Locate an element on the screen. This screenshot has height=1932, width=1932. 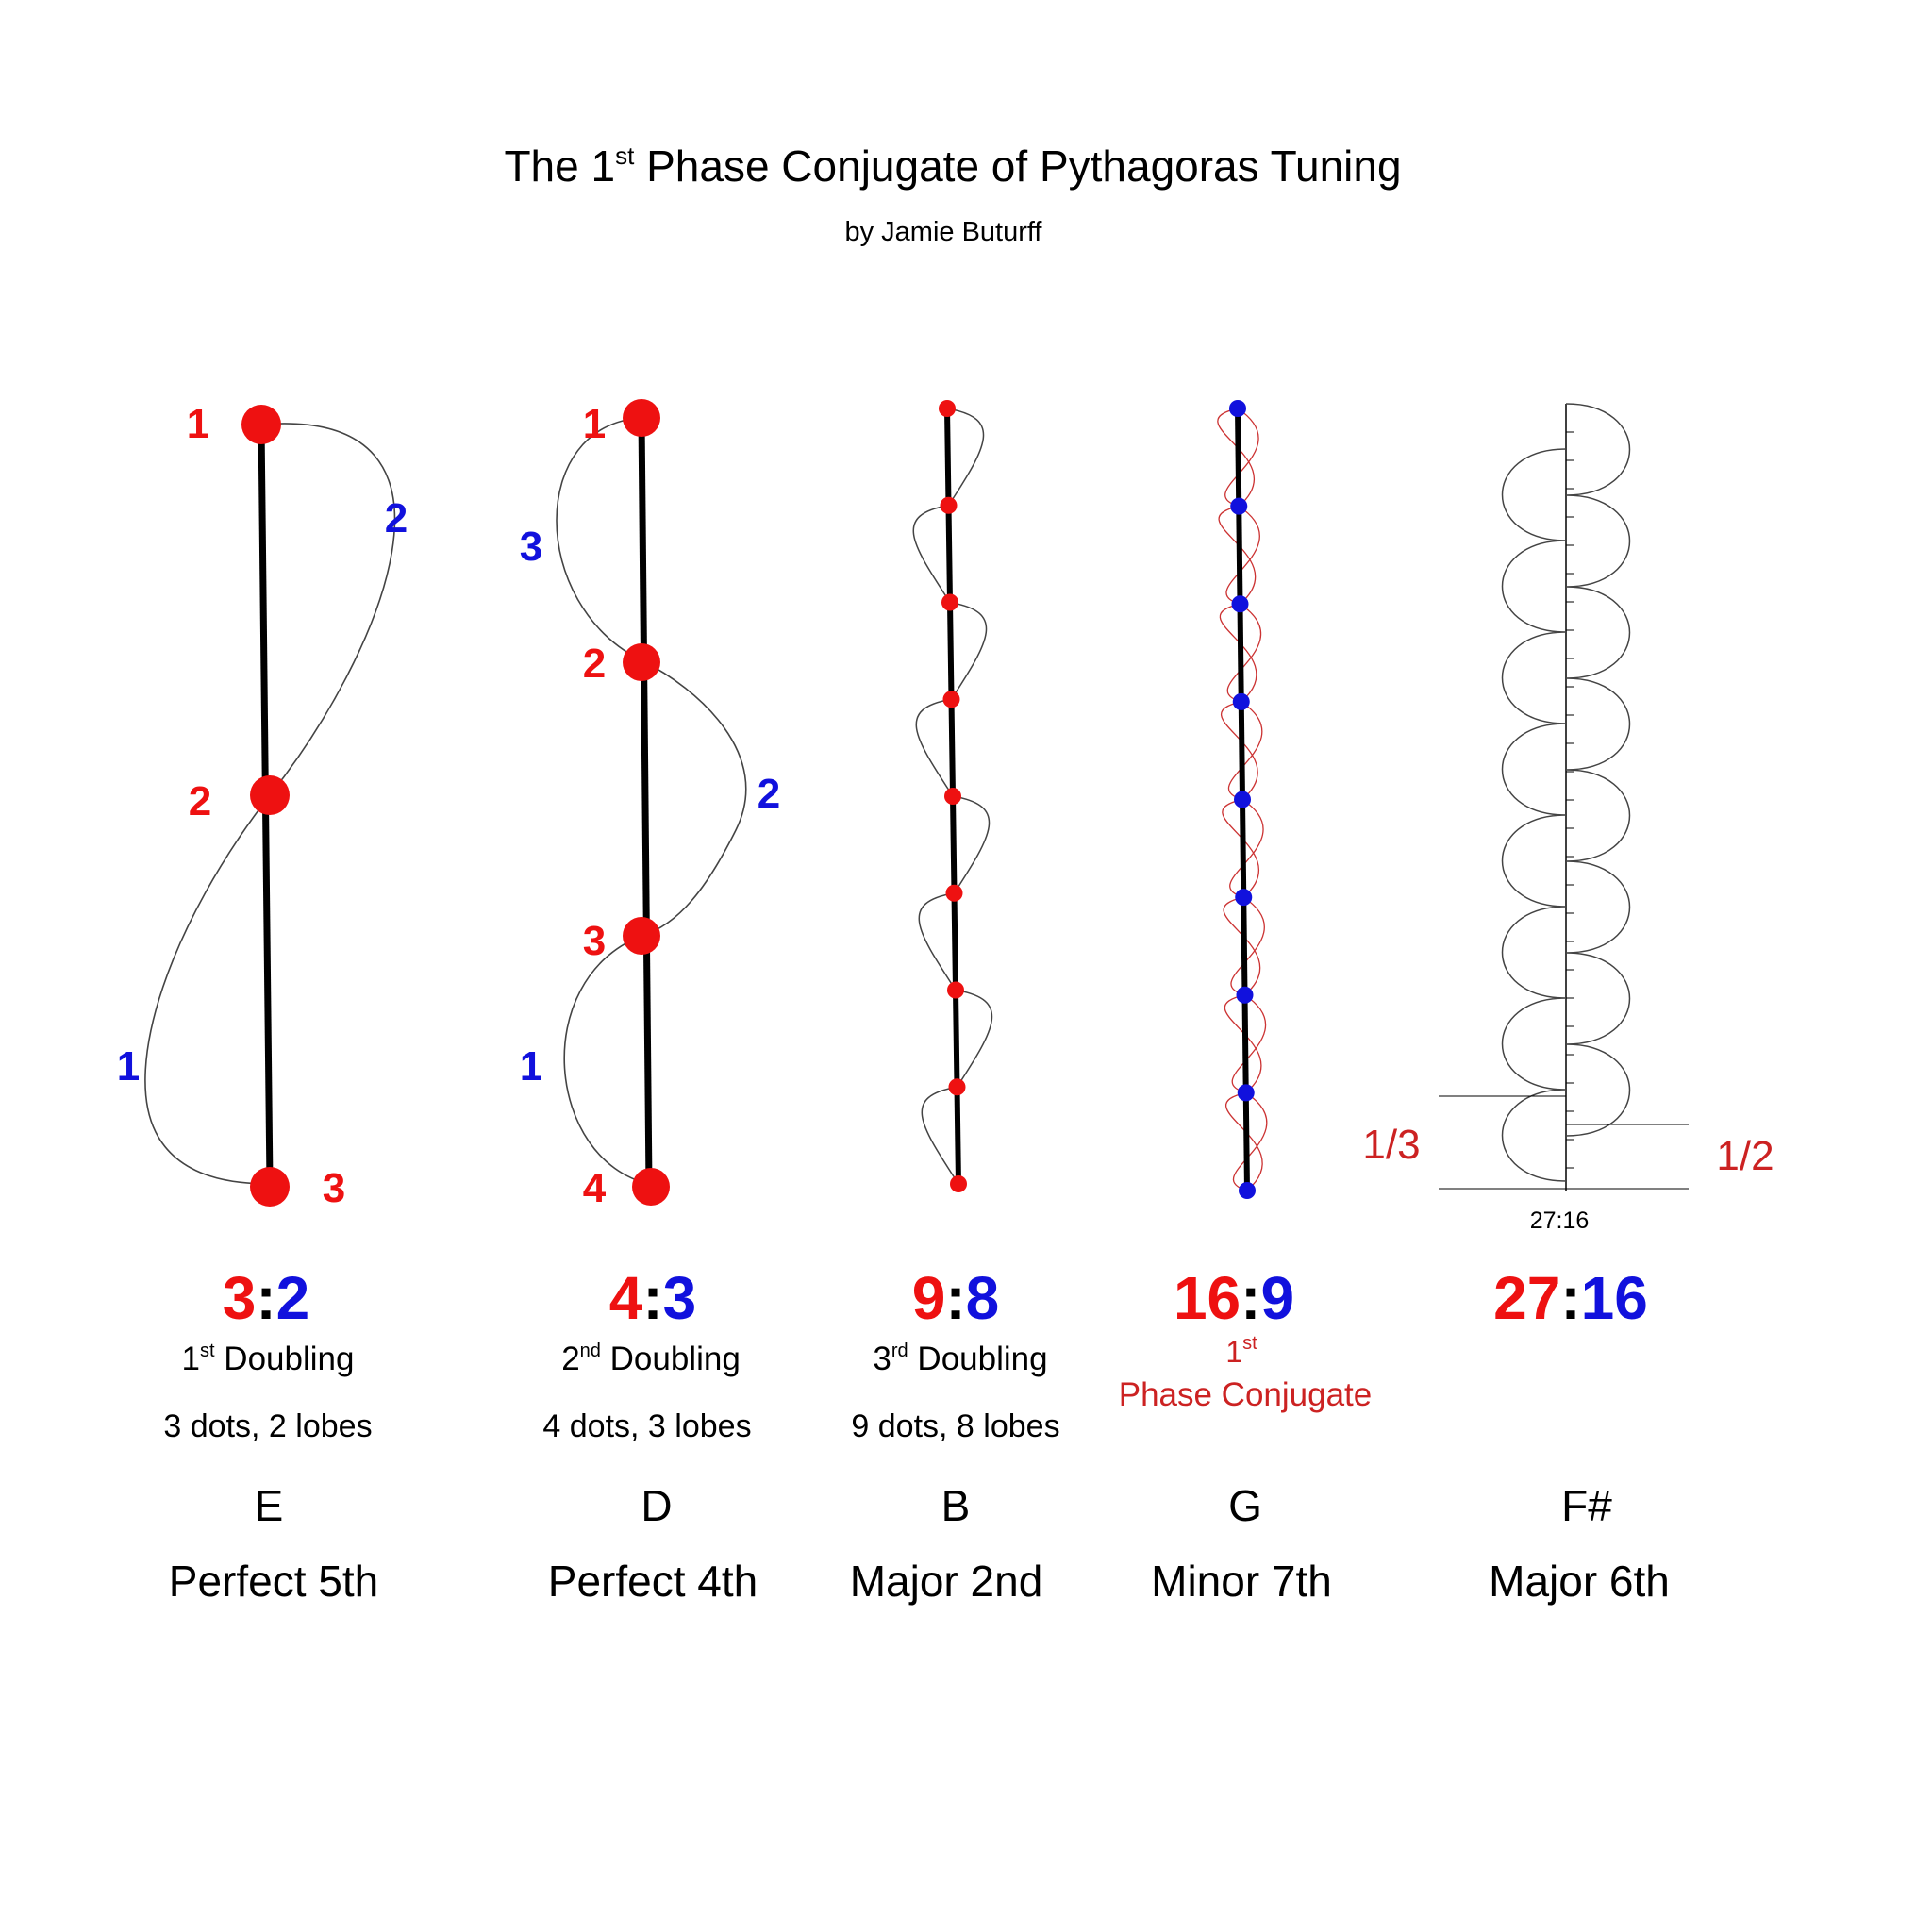
interval-name: Minor 7th is located at coordinates (1241, 1581).